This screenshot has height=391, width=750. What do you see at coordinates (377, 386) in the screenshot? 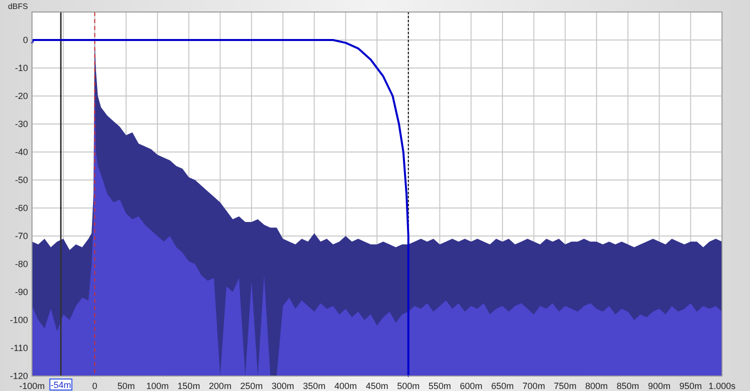
I see `x-tick-label: 450m` at bounding box center [377, 386].